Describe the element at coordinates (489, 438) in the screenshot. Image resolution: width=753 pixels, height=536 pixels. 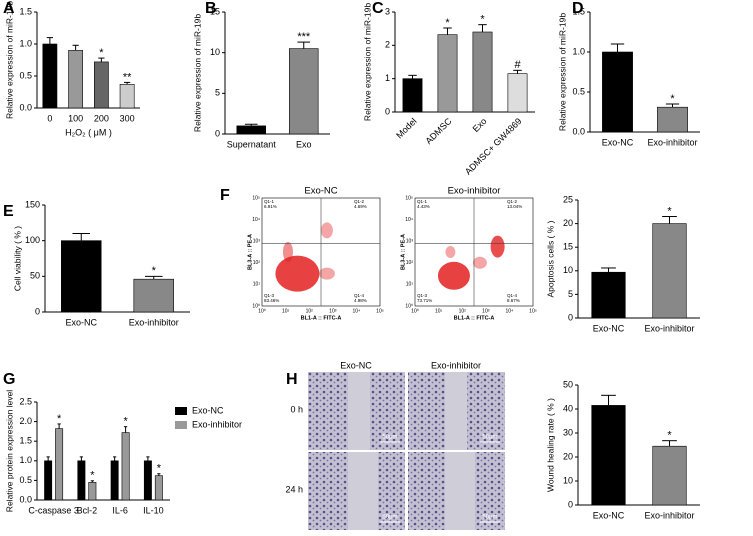
I see `scale-label: 50μm` at that location.